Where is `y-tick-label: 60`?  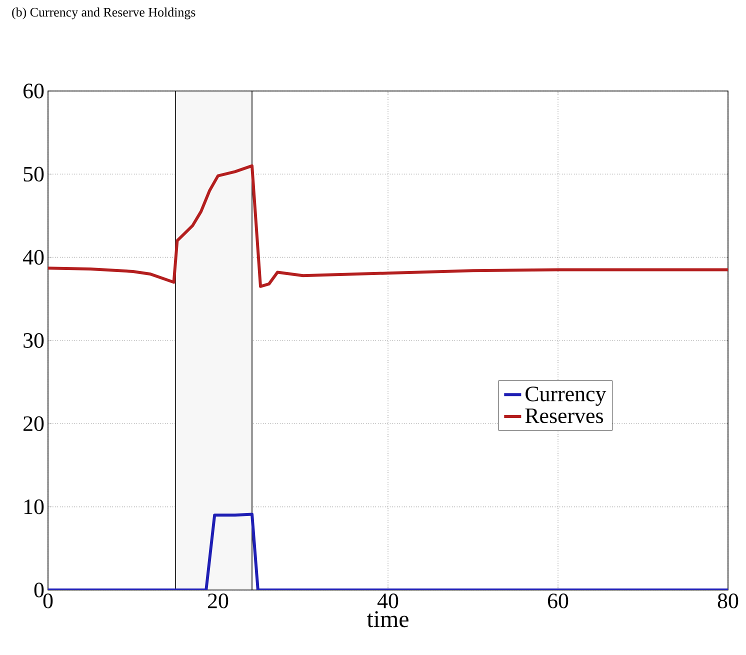
y-tick-label: 60 is located at coordinates (34, 91).